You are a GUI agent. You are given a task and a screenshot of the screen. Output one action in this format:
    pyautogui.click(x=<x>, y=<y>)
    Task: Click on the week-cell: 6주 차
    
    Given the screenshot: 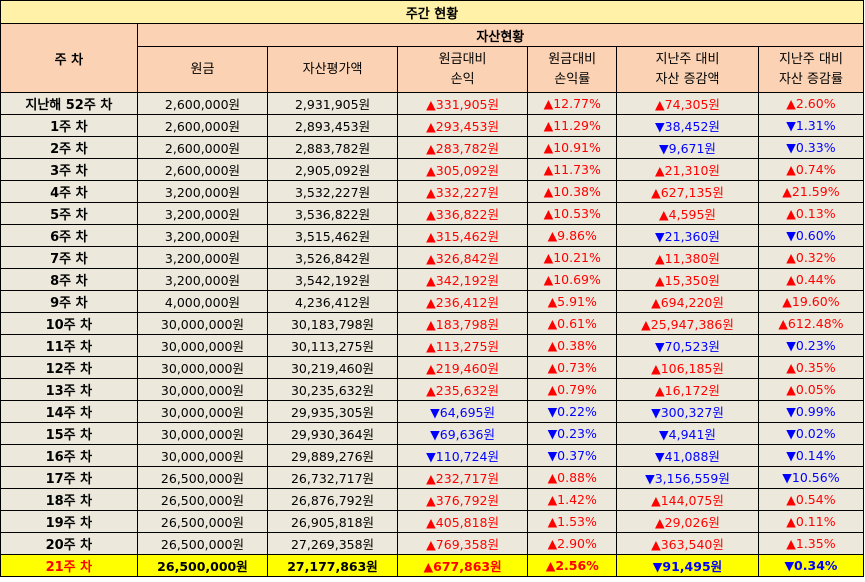 What is the action you would take?
    pyautogui.click(x=69, y=235)
    